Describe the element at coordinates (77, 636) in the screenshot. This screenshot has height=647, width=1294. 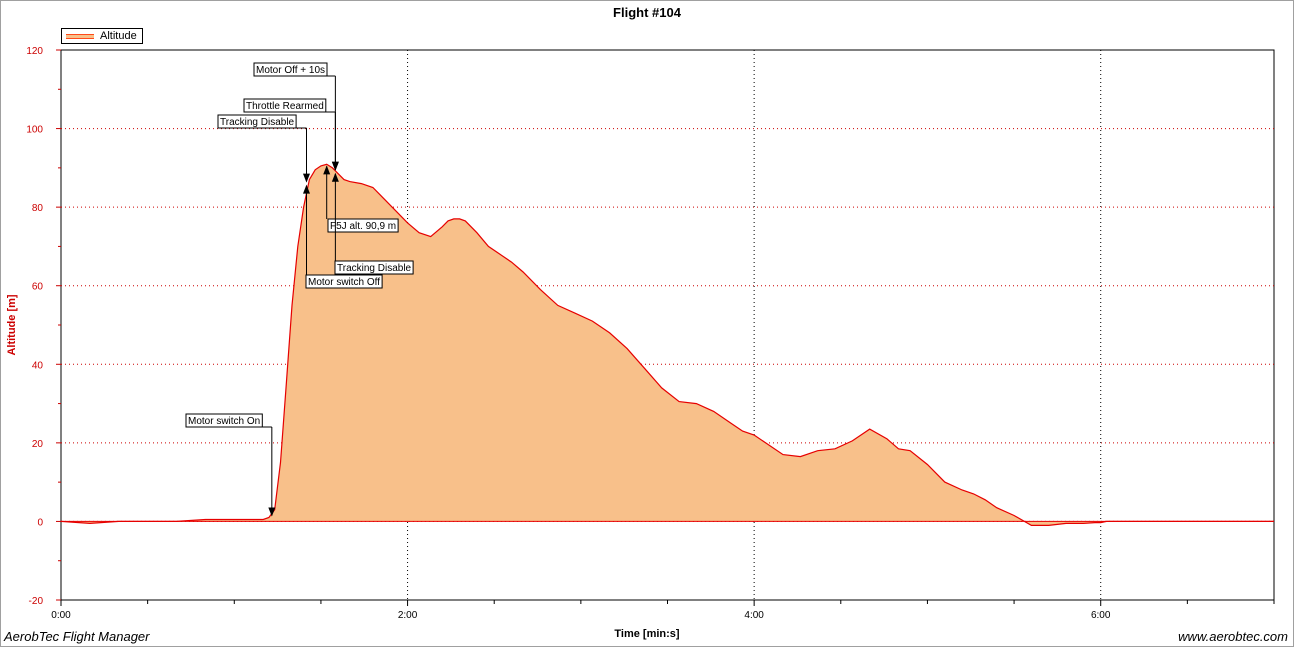
I see `footer-app-name: AerobTec Flight Manager` at that location.